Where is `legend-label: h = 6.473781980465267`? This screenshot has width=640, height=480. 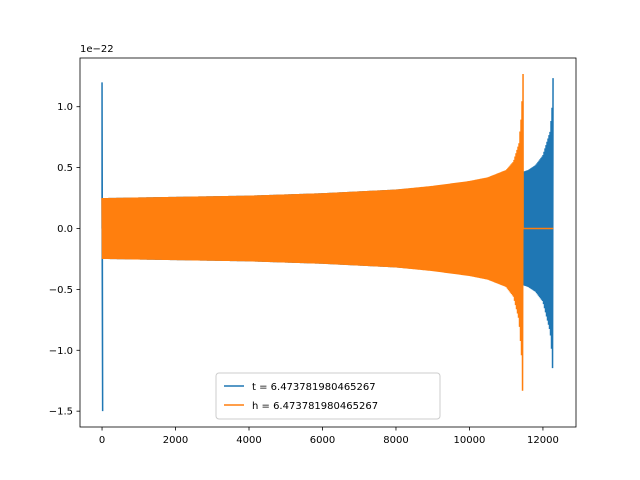 legend-label: h = 6.473781980465267 is located at coordinates (315, 406).